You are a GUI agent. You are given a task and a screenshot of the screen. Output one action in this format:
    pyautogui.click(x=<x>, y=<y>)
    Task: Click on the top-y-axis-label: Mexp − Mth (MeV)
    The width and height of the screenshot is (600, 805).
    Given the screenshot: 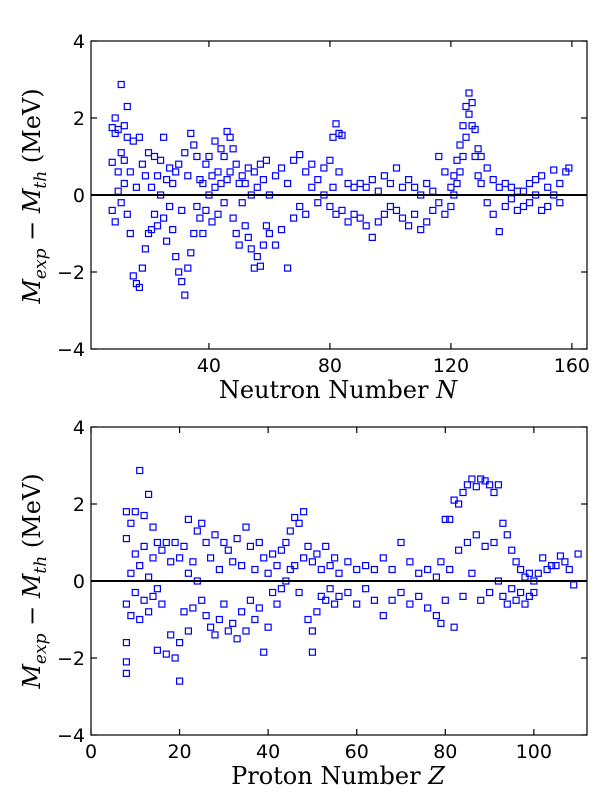 What is the action you would take?
    pyautogui.click(x=34, y=196)
    